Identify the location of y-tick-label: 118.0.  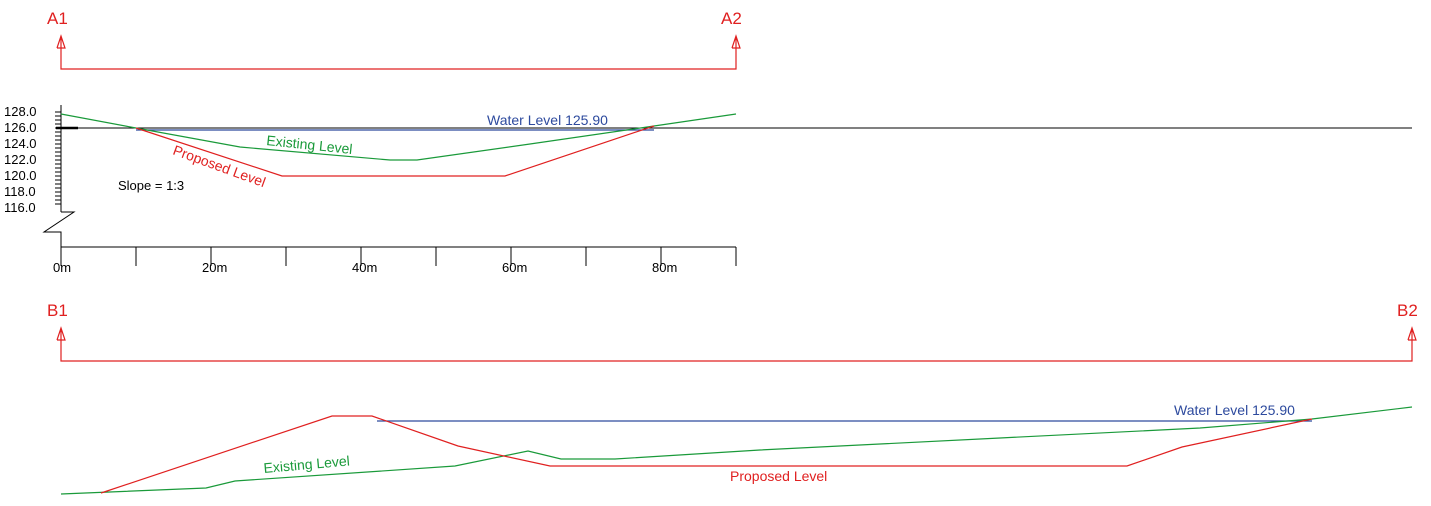
(20, 191).